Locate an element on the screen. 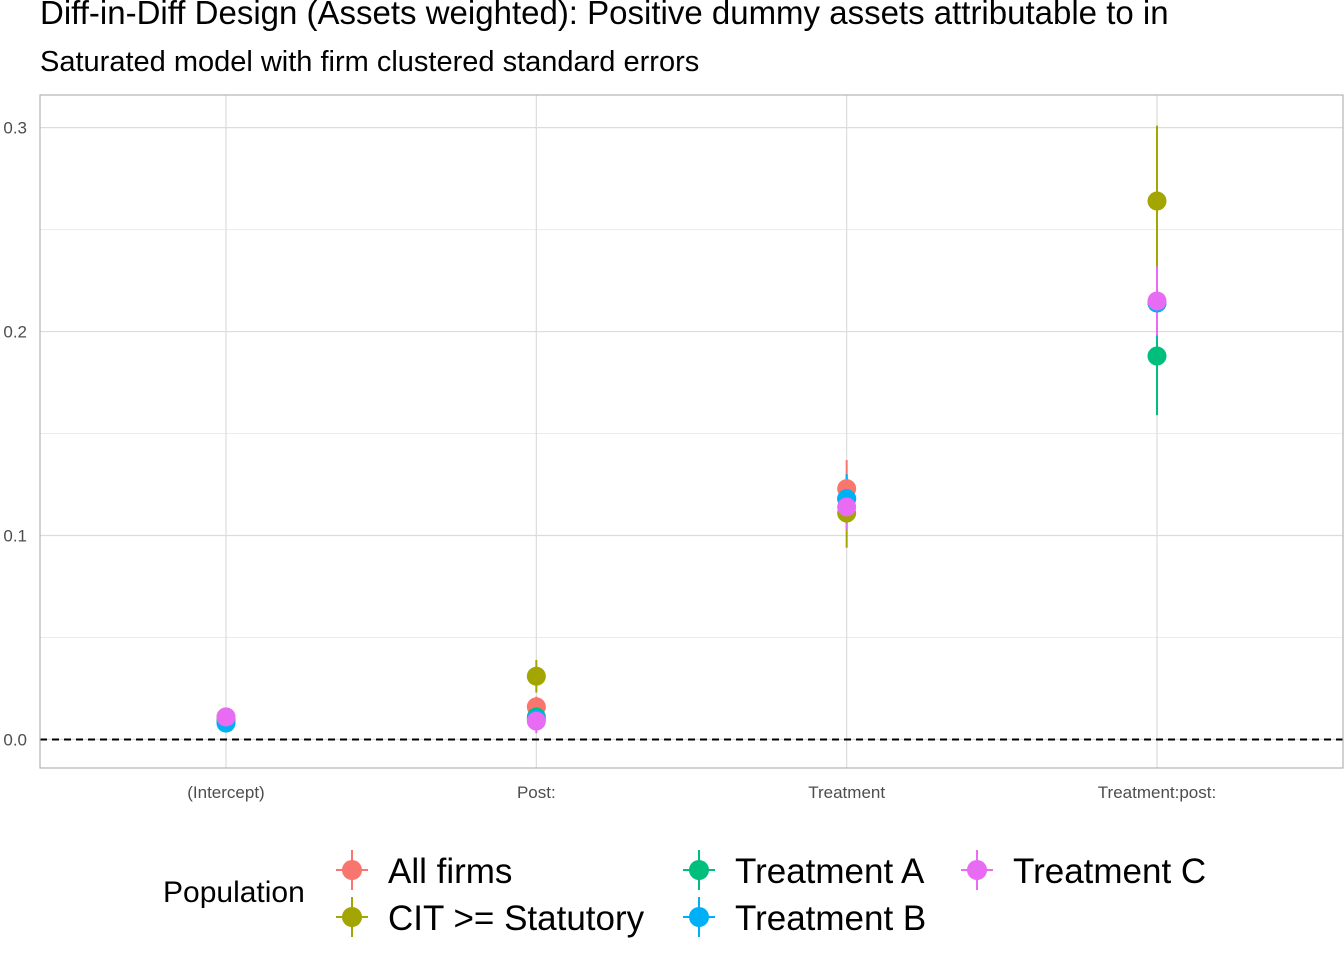 This screenshot has width=1344, height=960. legend-label: Treatment A is located at coordinates (830, 871).